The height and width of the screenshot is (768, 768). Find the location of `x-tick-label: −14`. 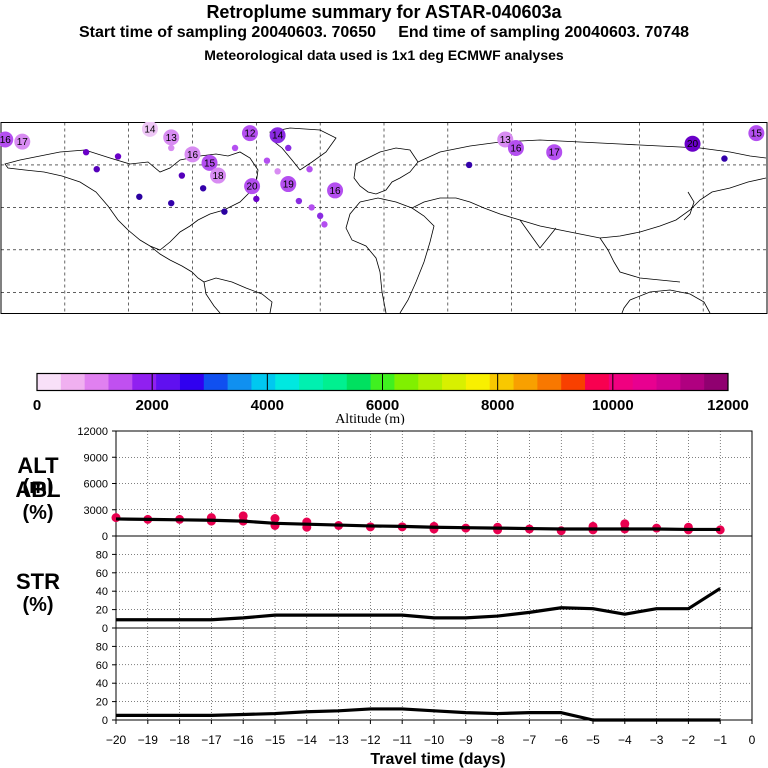

x-tick-label: −14 is located at coordinates (307, 740).